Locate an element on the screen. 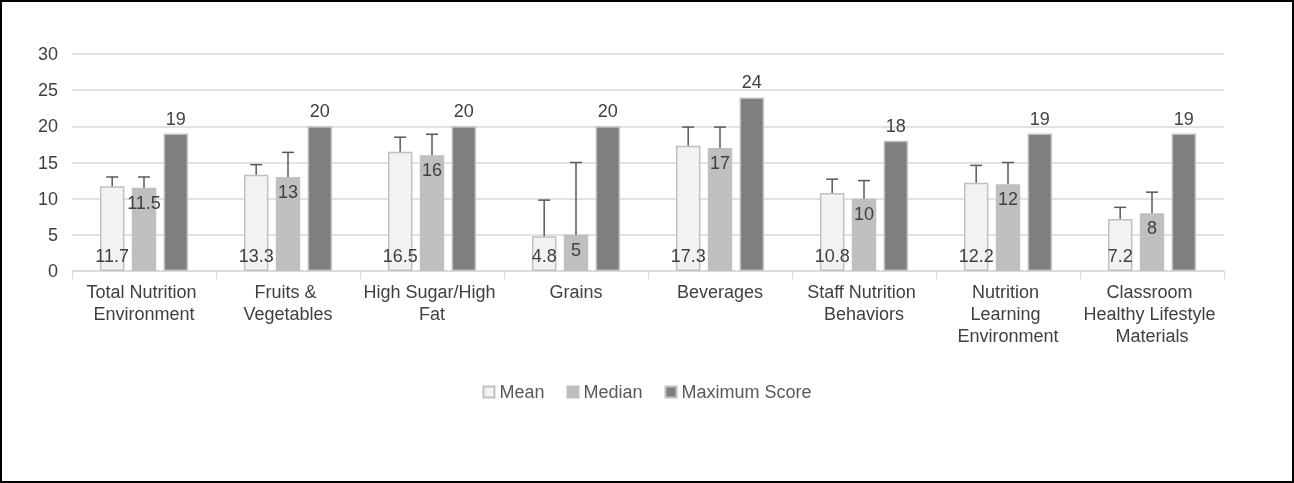 Image resolution: width=1294 pixels, height=483 pixels. data-label: 18 is located at coordinates (895, 125).